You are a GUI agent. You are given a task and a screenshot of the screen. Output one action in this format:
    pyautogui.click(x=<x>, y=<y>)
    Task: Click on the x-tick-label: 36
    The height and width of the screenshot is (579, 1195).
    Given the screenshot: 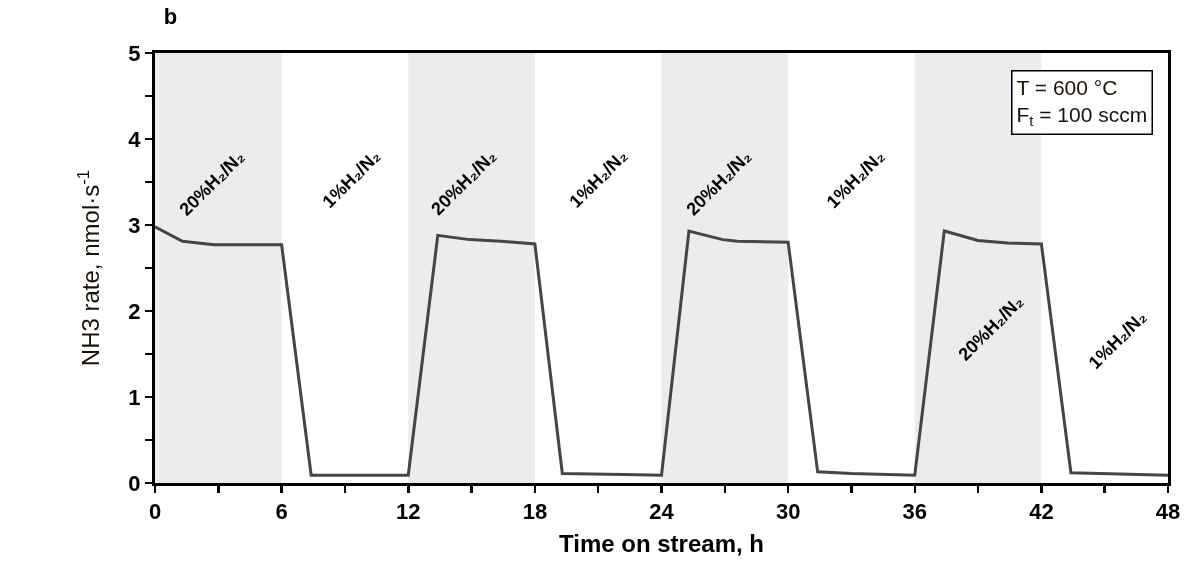 What is the action you would take?
    pyautogui.click(x=914, y=512)
    